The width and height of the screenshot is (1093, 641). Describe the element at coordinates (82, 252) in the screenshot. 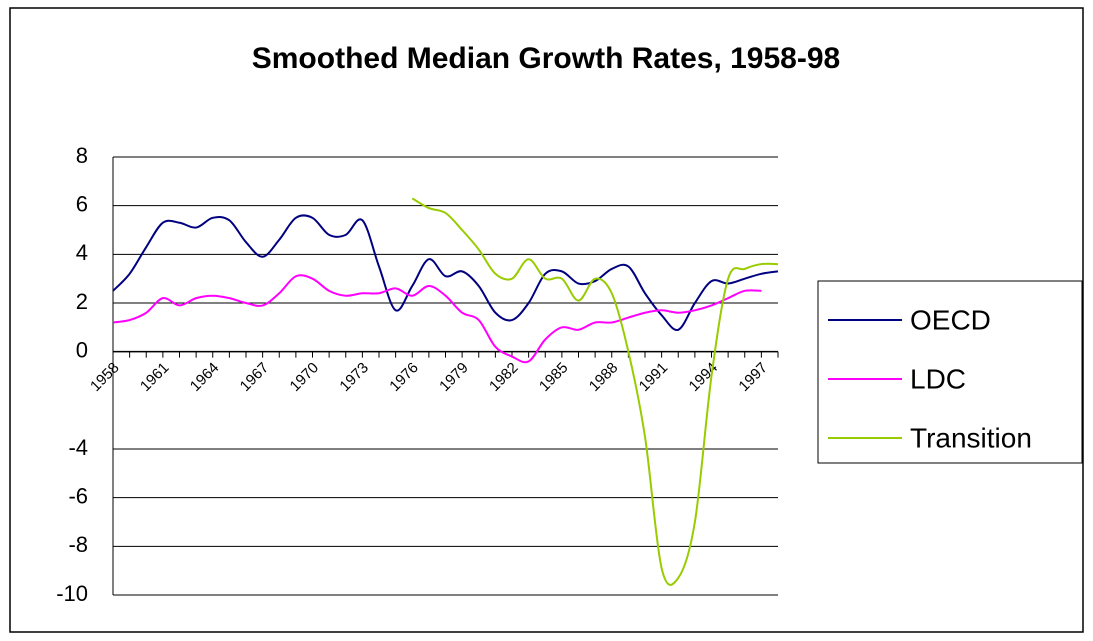

I see `y-tick-label: 4` at that location.